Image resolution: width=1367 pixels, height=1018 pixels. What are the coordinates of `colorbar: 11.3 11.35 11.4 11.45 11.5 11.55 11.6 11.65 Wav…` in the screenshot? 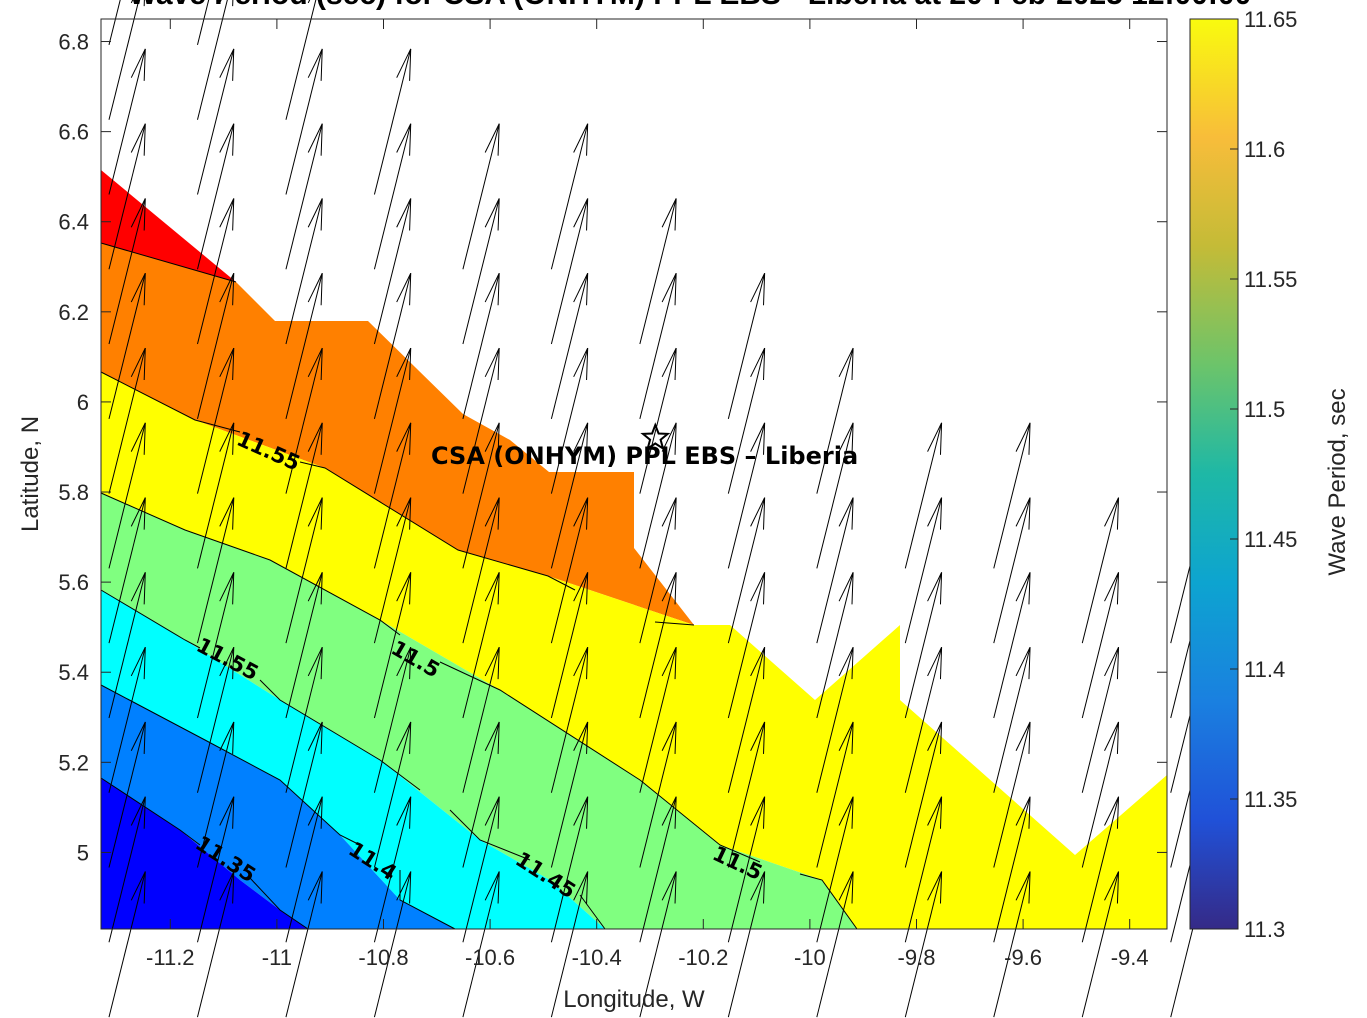 It's located at (1270, 474).